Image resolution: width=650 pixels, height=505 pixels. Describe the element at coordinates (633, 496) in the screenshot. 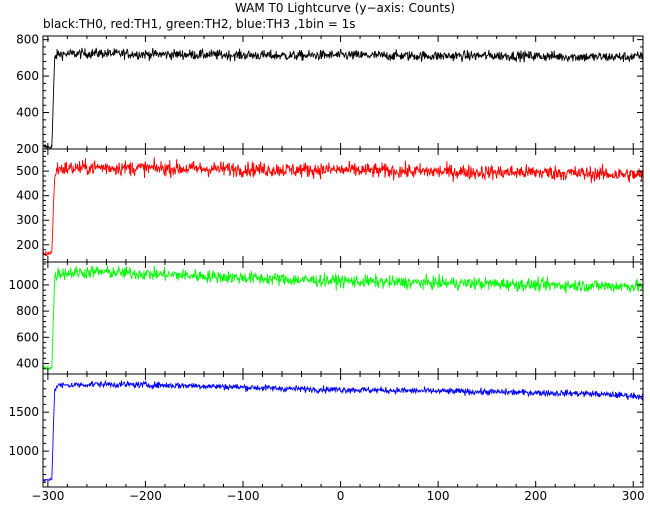

I see `x-tick-label: 300` at that location.